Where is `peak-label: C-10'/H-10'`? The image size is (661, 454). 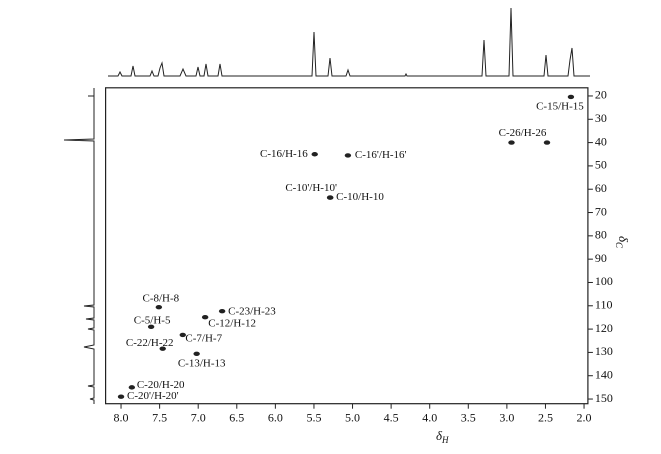 peak-label: C-10'/H-10' is located at coordinates (311, 188).